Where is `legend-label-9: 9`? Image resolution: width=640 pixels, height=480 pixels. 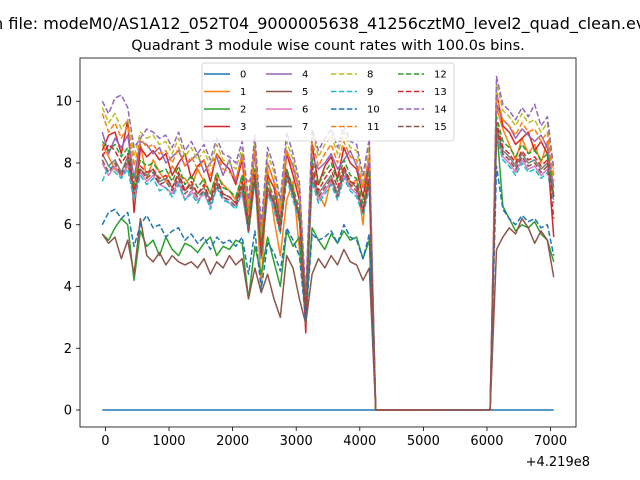 legend-label-9: 9 is located at coordinates (370, 92).